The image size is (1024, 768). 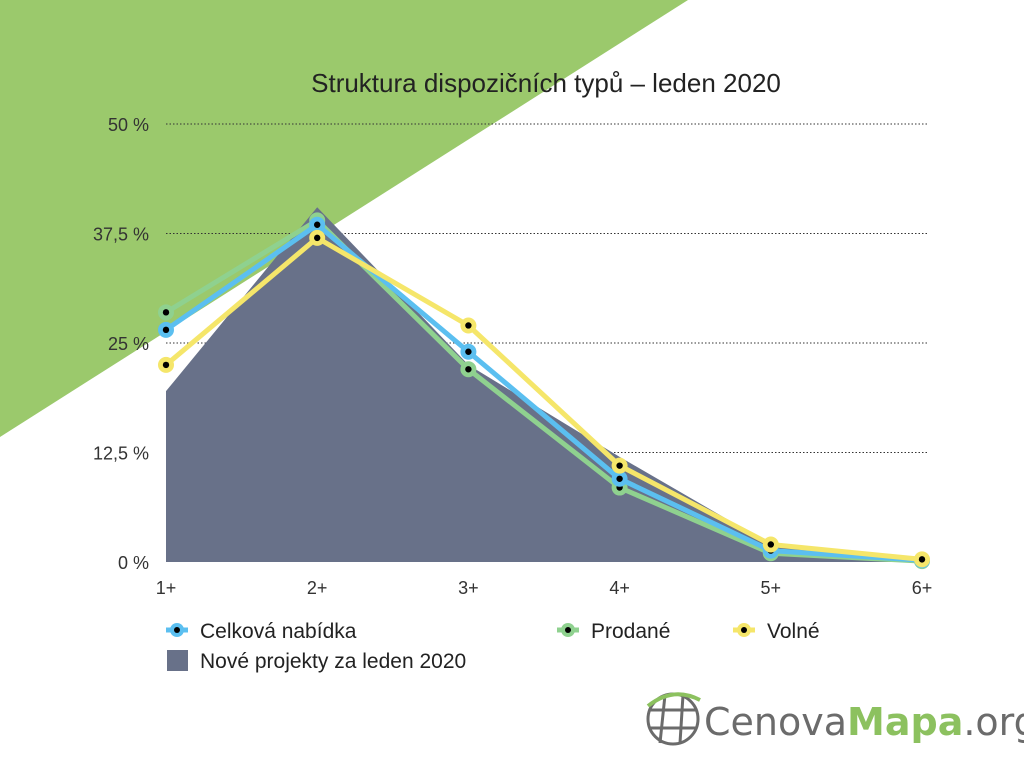 What do you see at coordinates (177, 660) in the screenshot?
I see `legend-swatch-area` at bounding box center [177, 660].